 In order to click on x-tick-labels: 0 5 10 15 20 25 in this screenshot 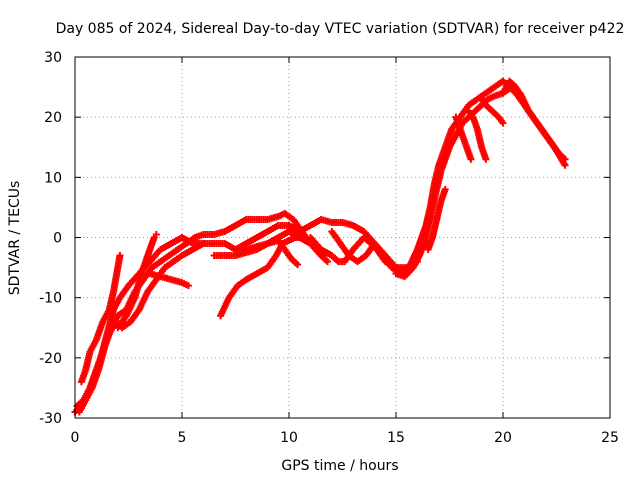, I will do `click(345, 438)`.